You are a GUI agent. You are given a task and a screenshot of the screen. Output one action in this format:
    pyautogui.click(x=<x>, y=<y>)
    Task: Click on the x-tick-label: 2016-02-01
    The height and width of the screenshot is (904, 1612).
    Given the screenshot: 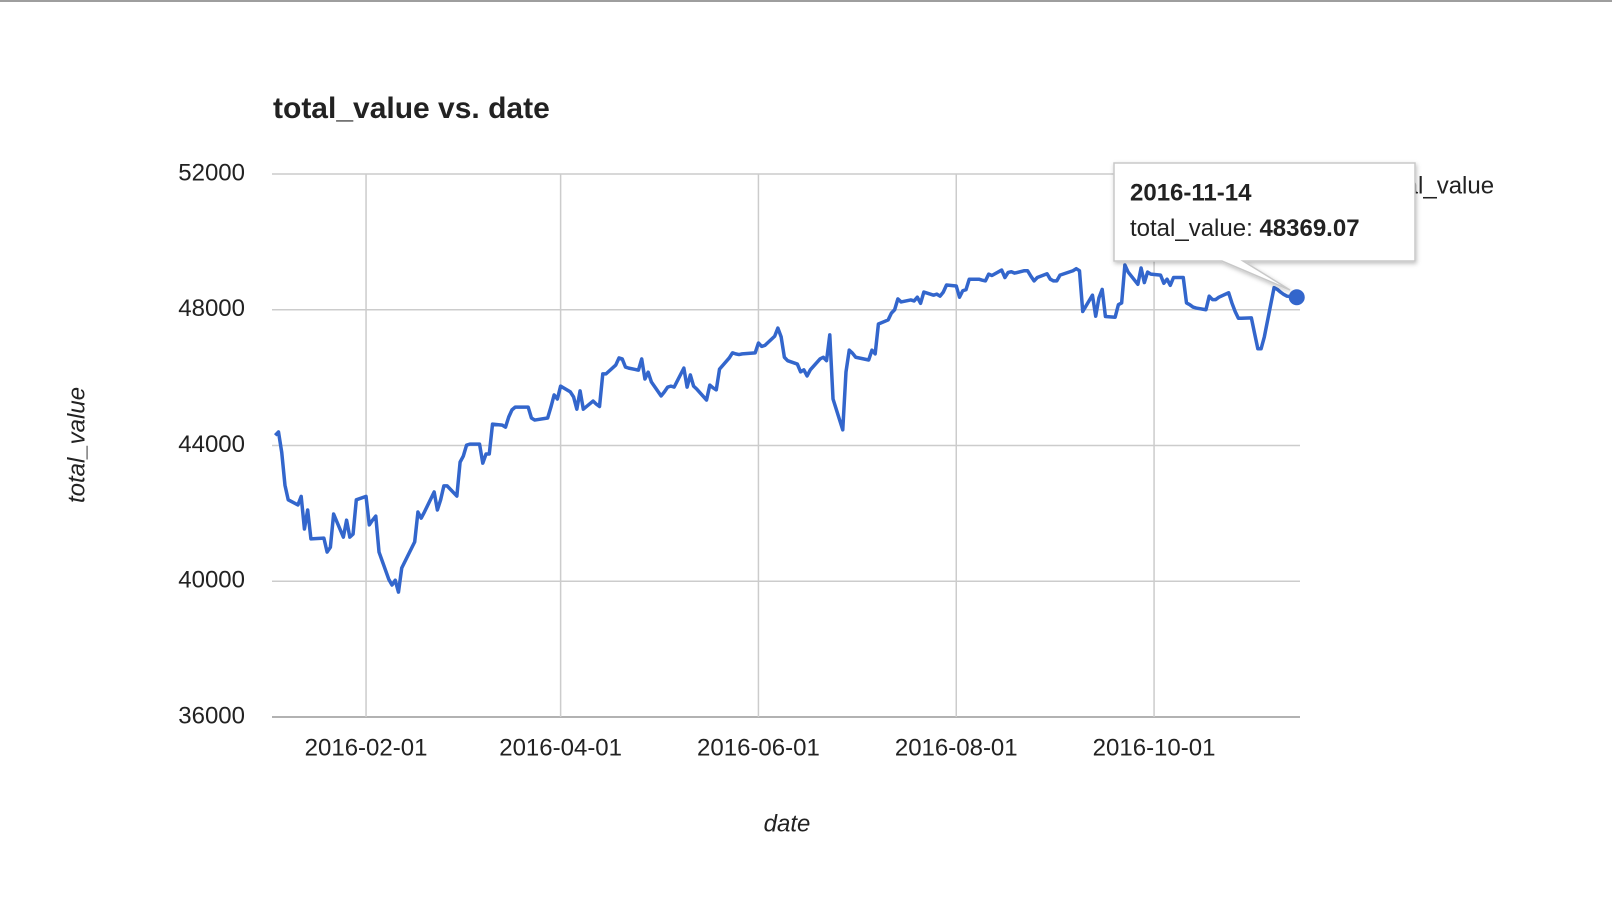 What is the action you would take?
    pyautogui.click(x=366, y=747)
    